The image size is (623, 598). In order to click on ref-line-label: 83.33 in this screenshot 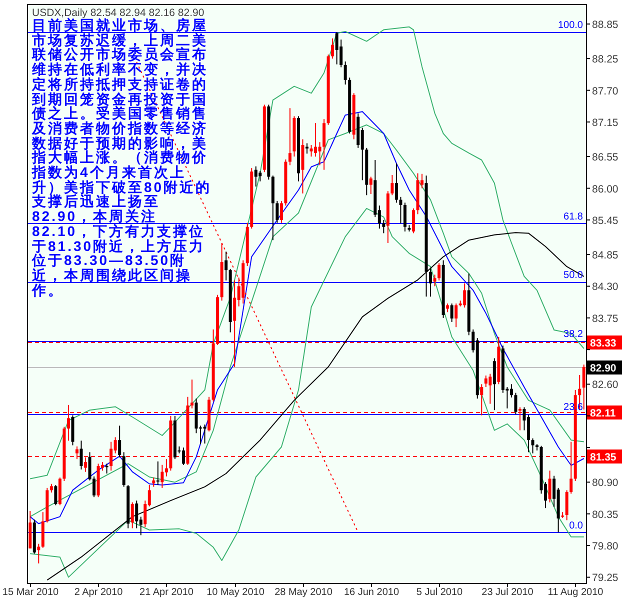, I will do `click(603, 344)`.